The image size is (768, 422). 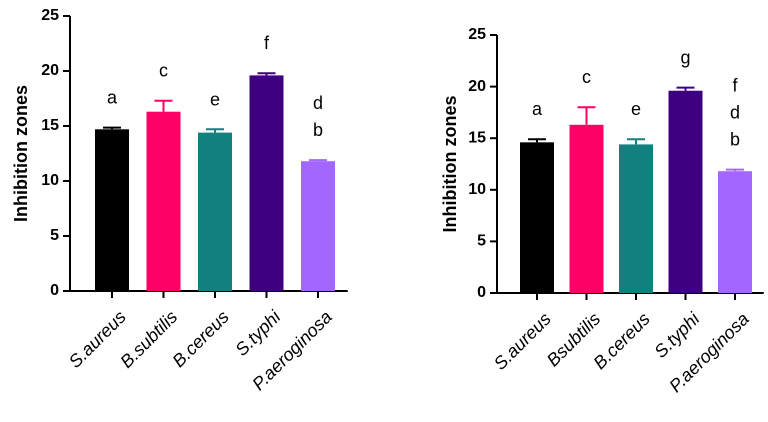 What do you see at coordinates (200, 339) in the screenshot?
I see `x-tick-label: B.cereus` at bounding box center [200, 339].